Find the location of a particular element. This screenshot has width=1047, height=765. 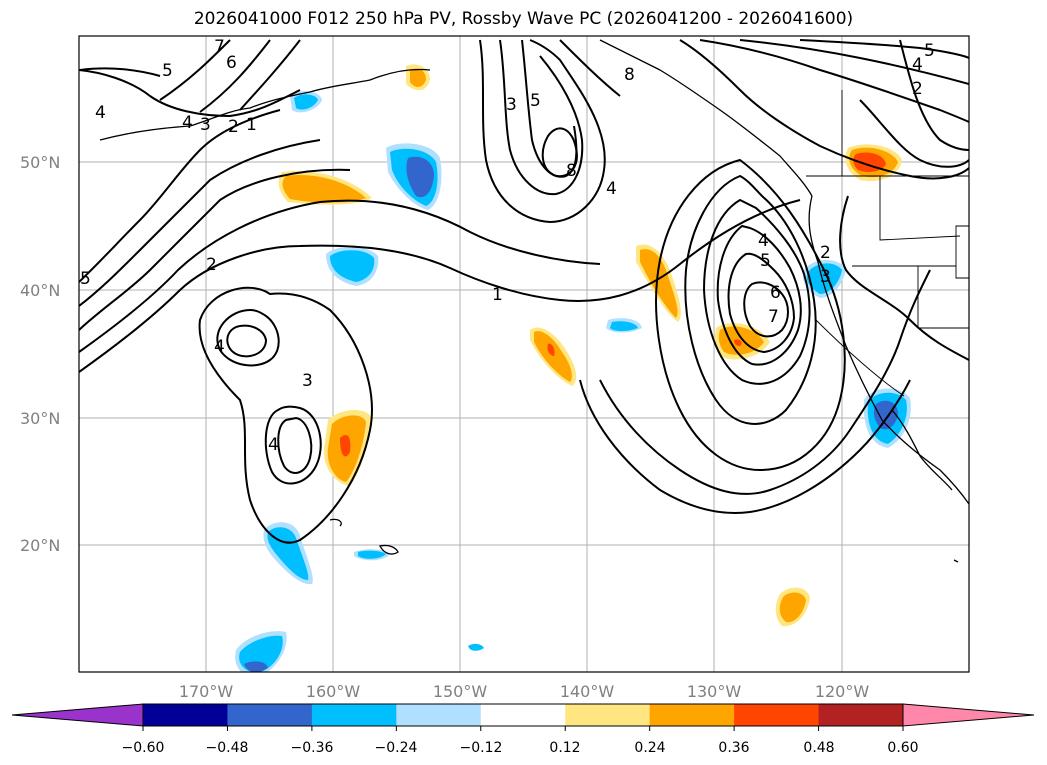

colorbar-label: −0.12 is located at coordinates (481, 748).